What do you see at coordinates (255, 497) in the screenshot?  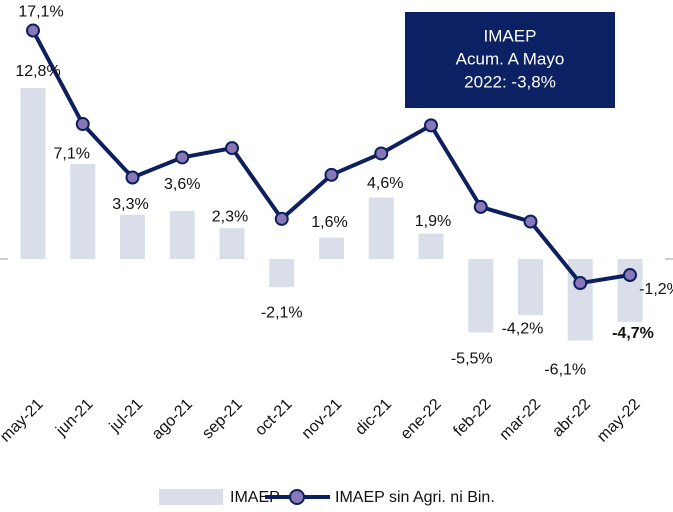 I see `legend-label: IMAEP` at bounding box center [255, 497].